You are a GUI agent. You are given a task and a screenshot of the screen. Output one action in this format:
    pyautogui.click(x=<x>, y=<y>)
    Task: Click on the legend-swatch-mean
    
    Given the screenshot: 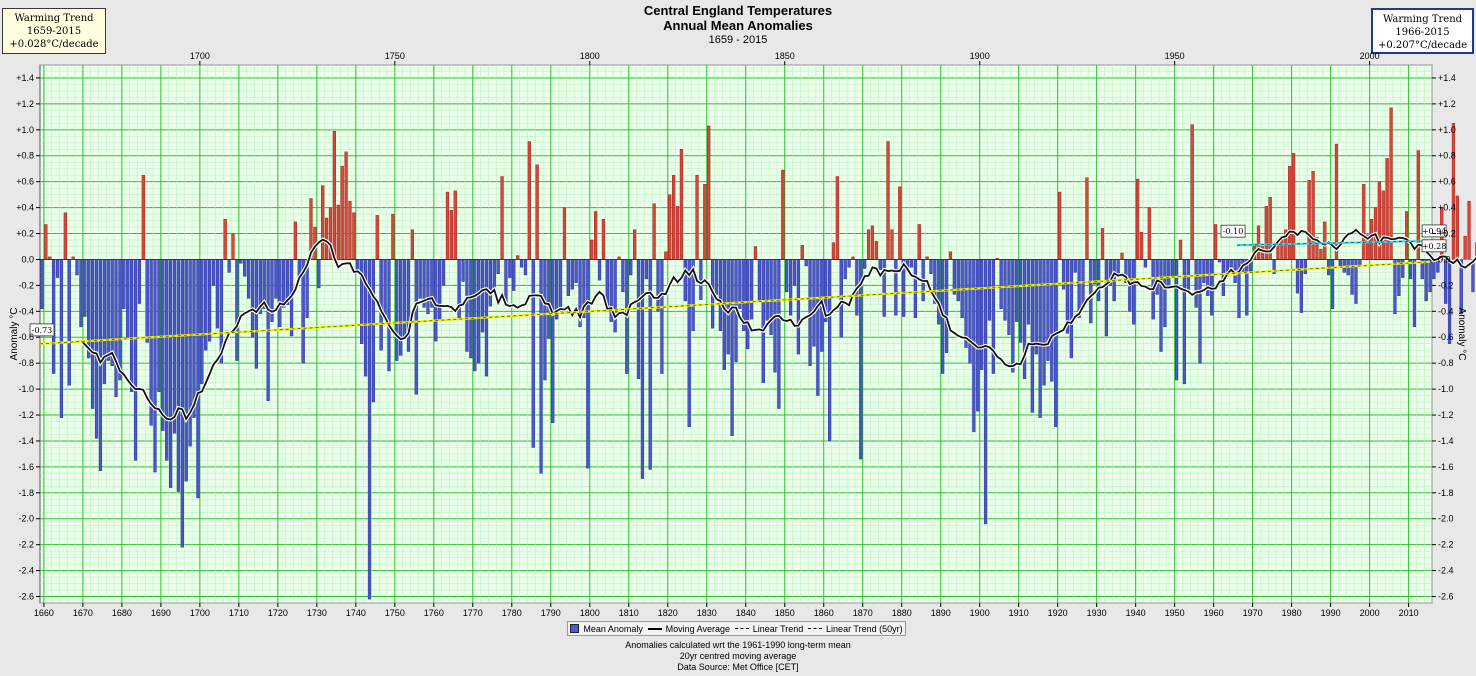 What is the action you would take?
    pyautogui.click(x=575, y=628)
    